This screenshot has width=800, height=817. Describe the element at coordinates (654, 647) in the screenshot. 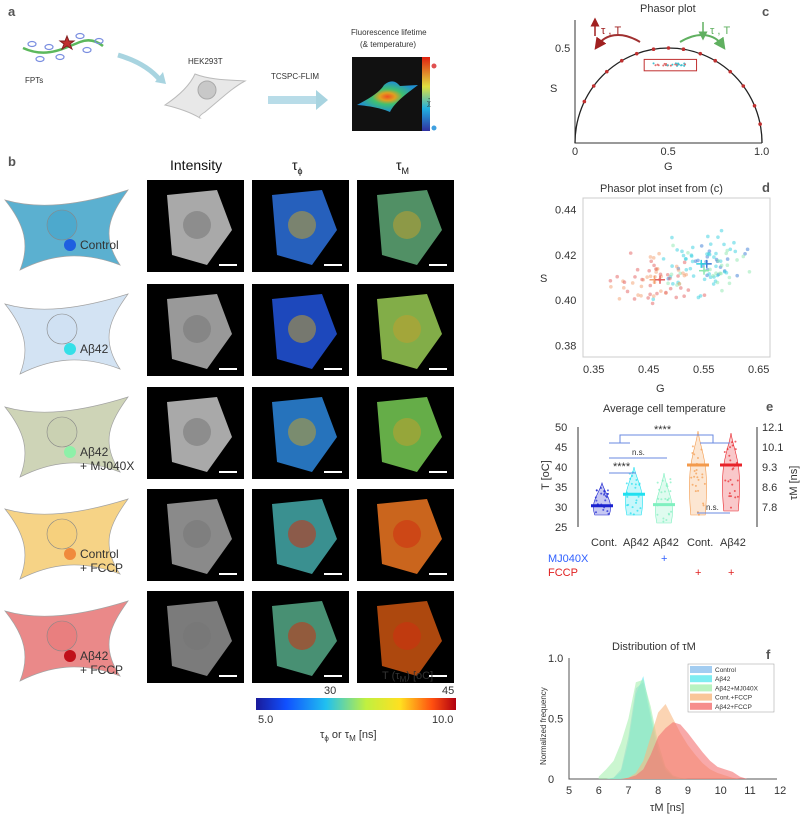

I see `chart-title: Distribution of τM` at that location.